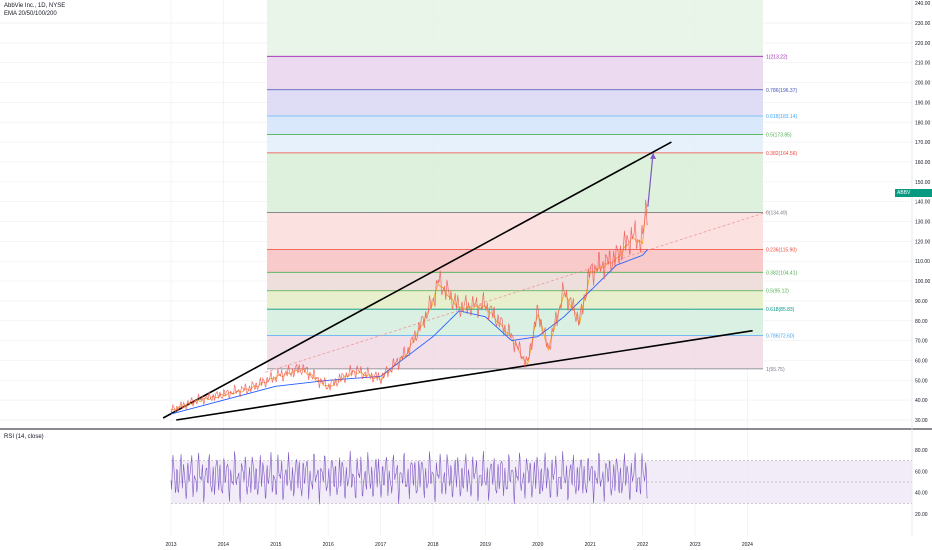 The height and width of the screenshot is (550, 932). Describe the element at coordinates (590, 545) in the screenshot. I see `time-tick-label: 2021` at that location.